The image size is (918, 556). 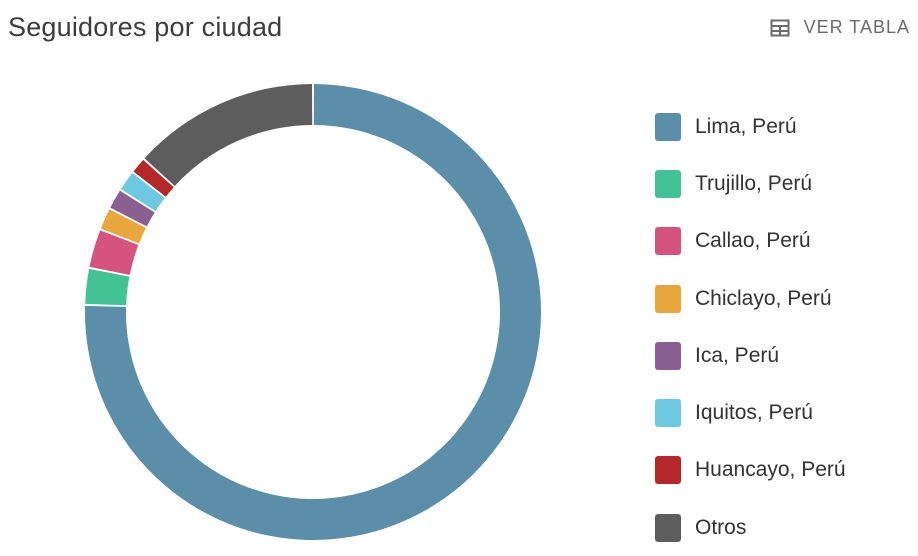 What do you see at coordinates (228, 135) in the screenshot?
I see `donut-slice-otros` at bounding box center [228, 135].